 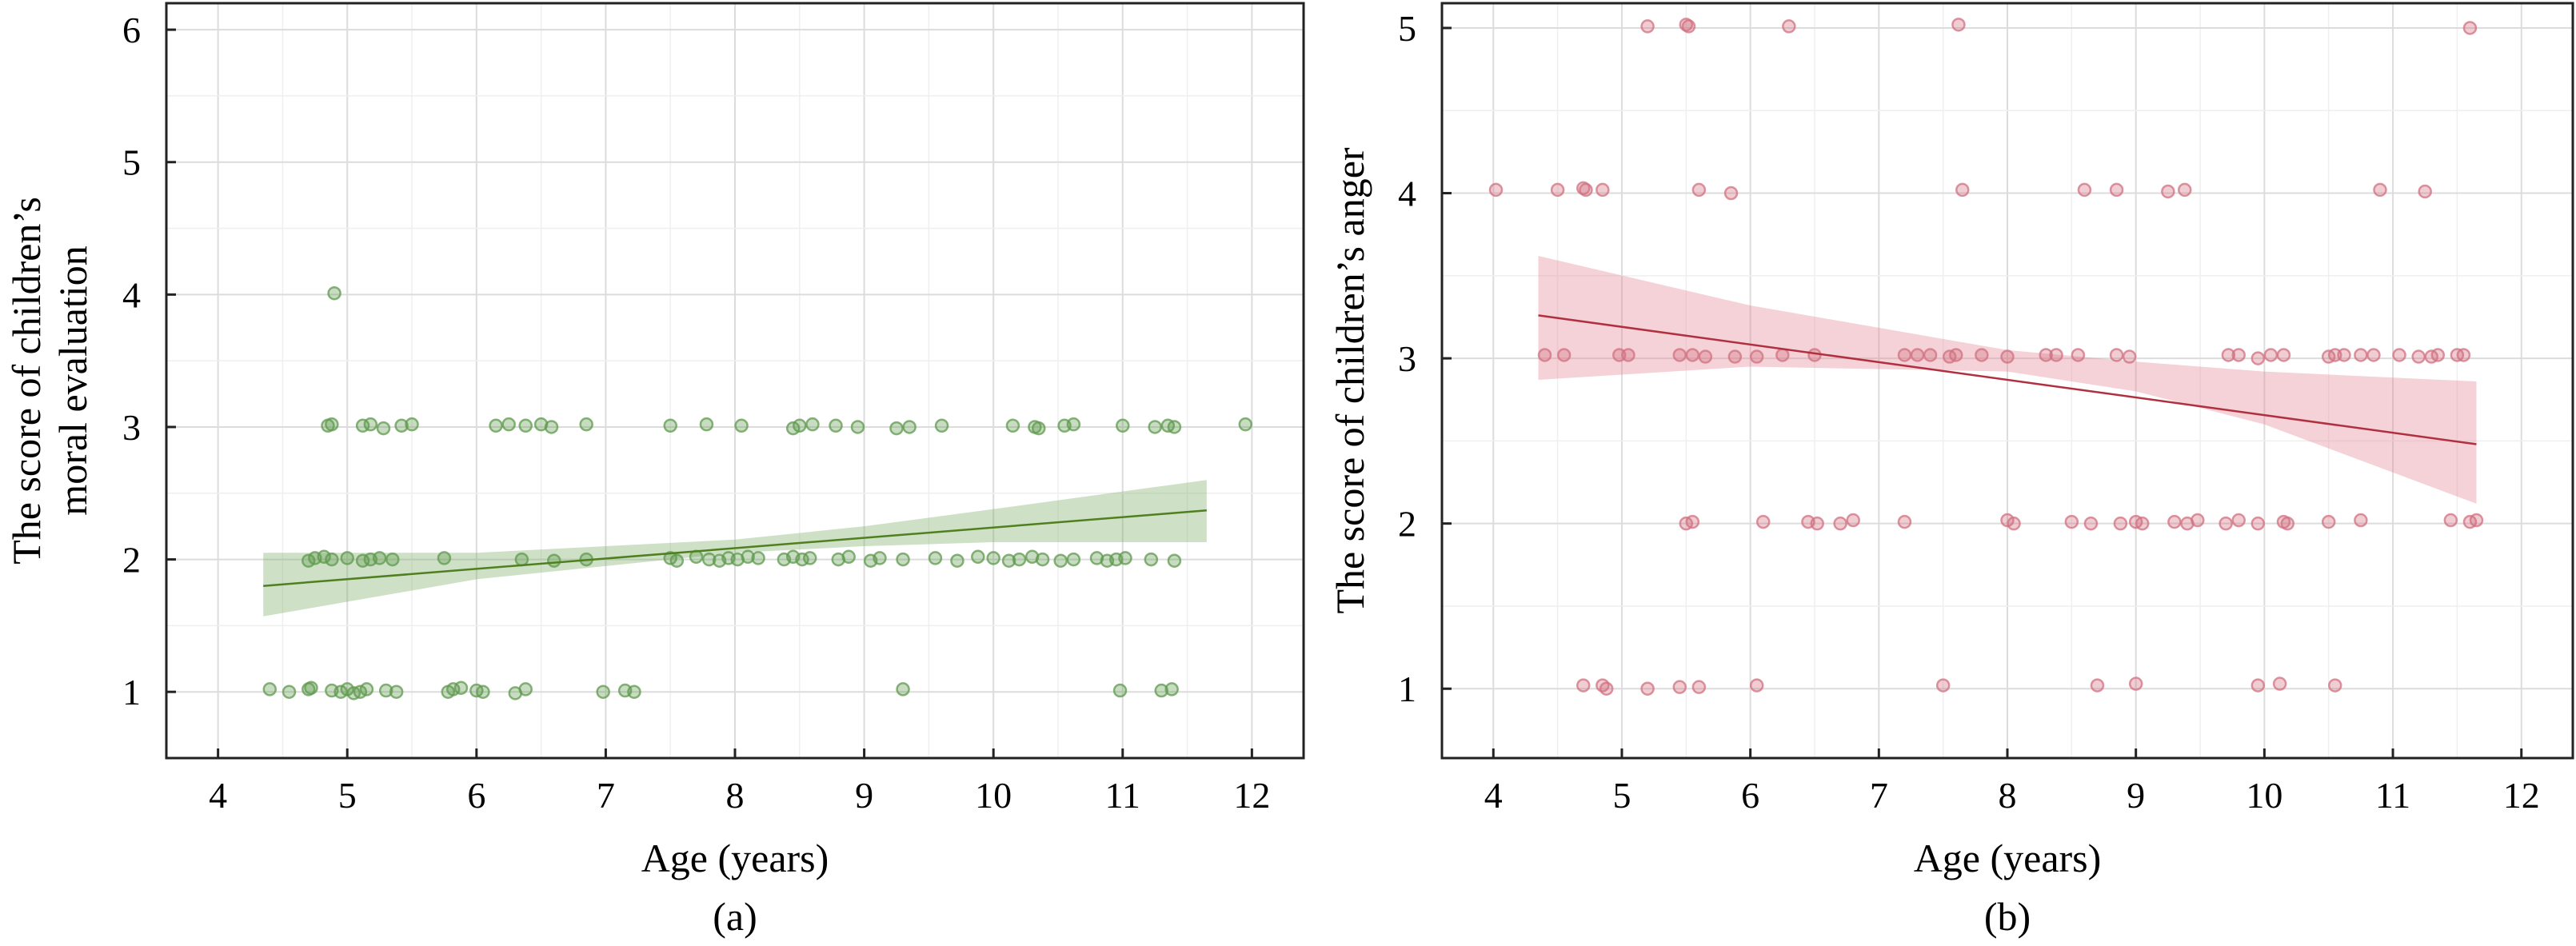 I want to click on x-tick-label: 6, so click(x=476, y=795).